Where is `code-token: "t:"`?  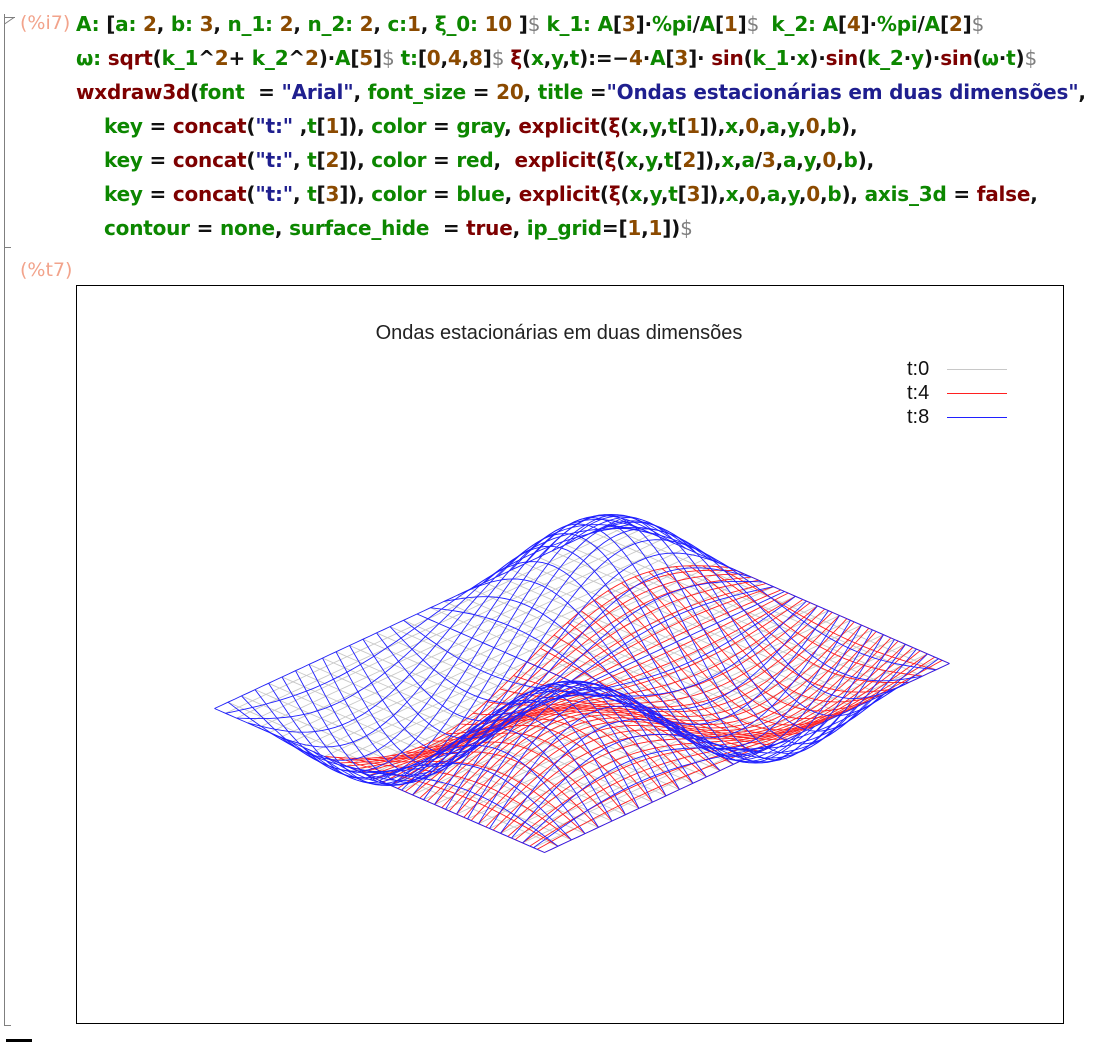
code-token: "t:" is located at coordinates (274, 126).